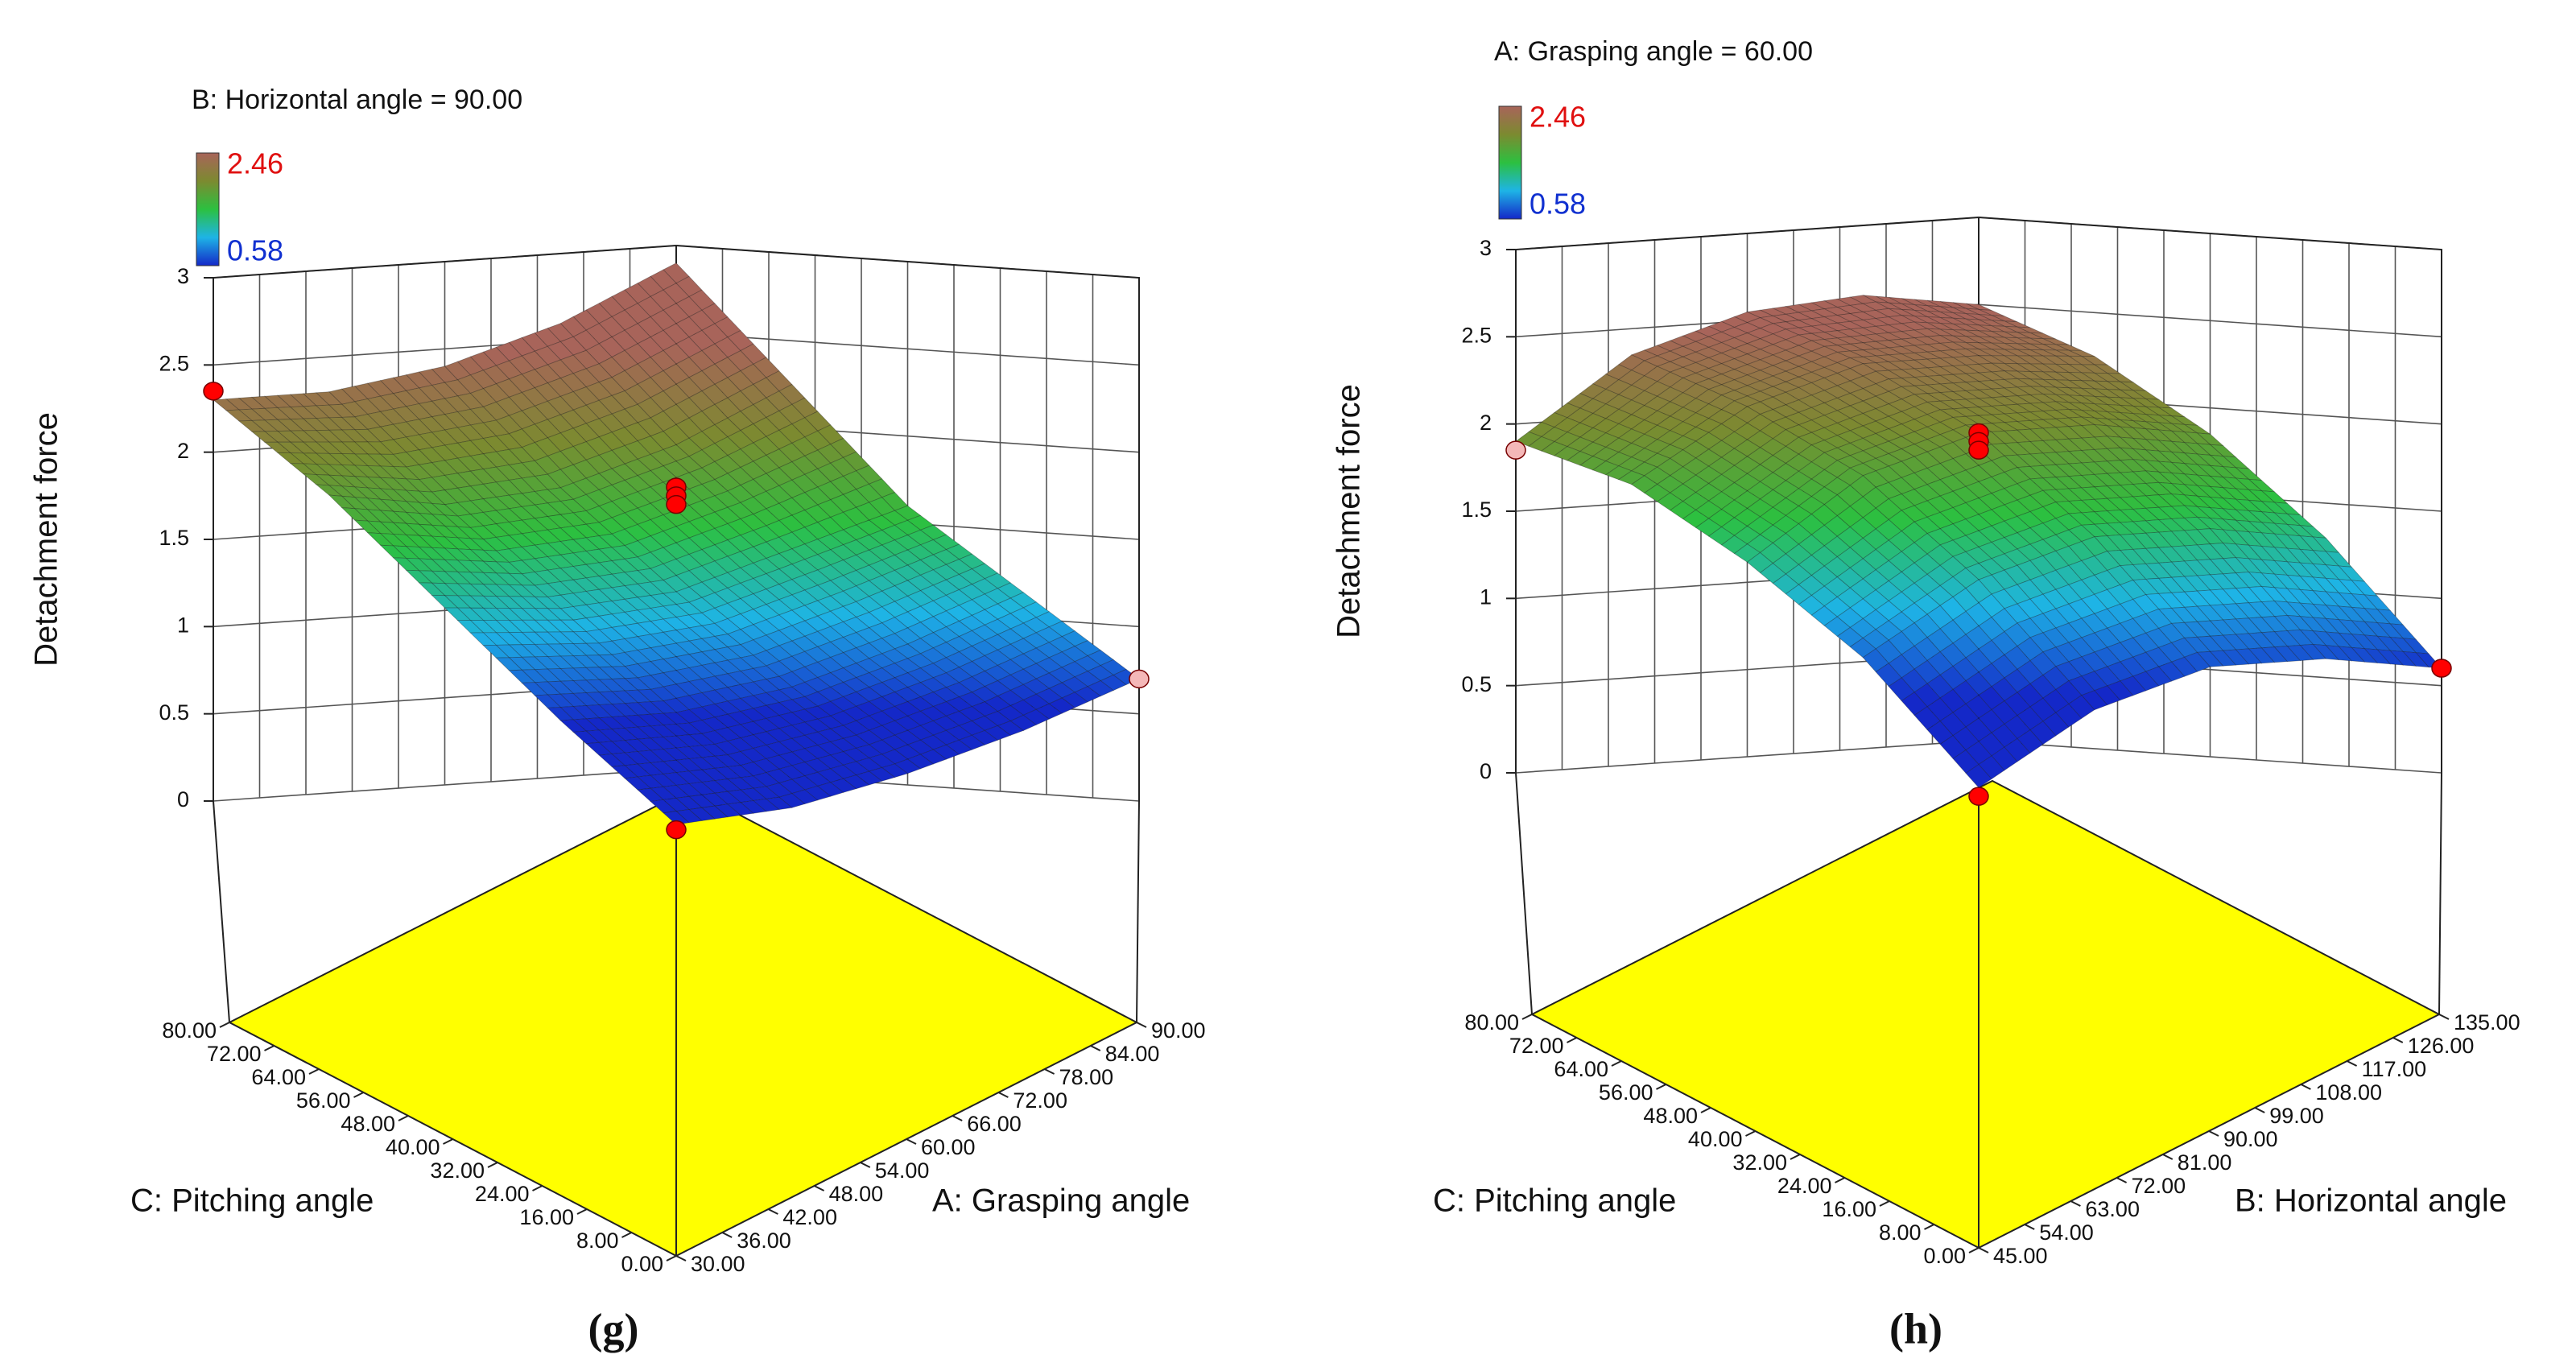  I want to click on z-tick-label: 2.5, so click(1476, 335).